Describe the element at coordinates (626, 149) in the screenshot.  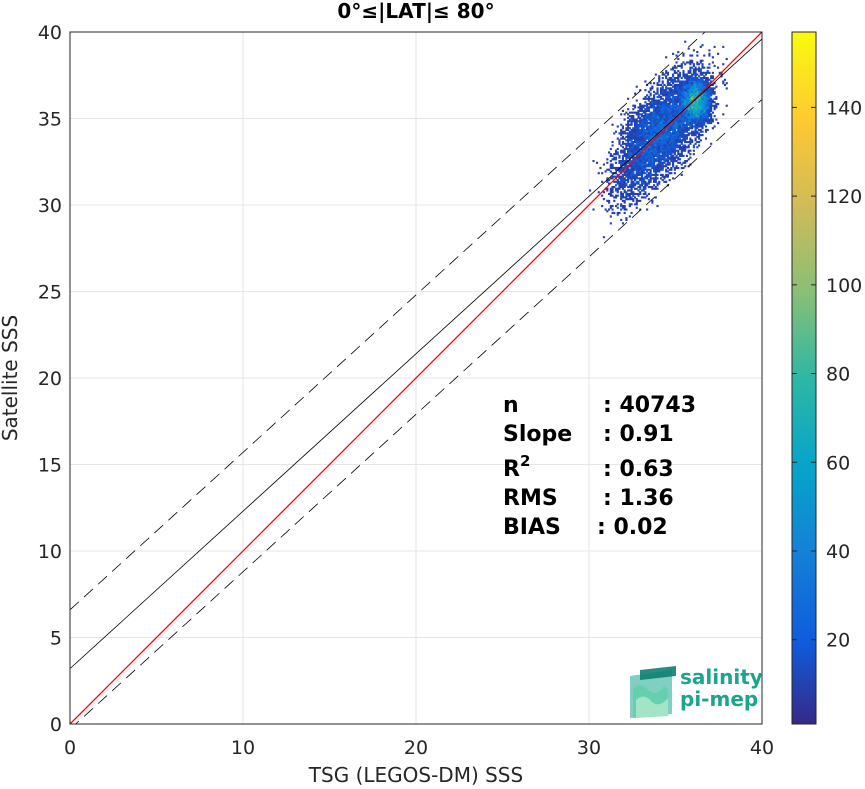
I see `density-cell-2063` at that location.